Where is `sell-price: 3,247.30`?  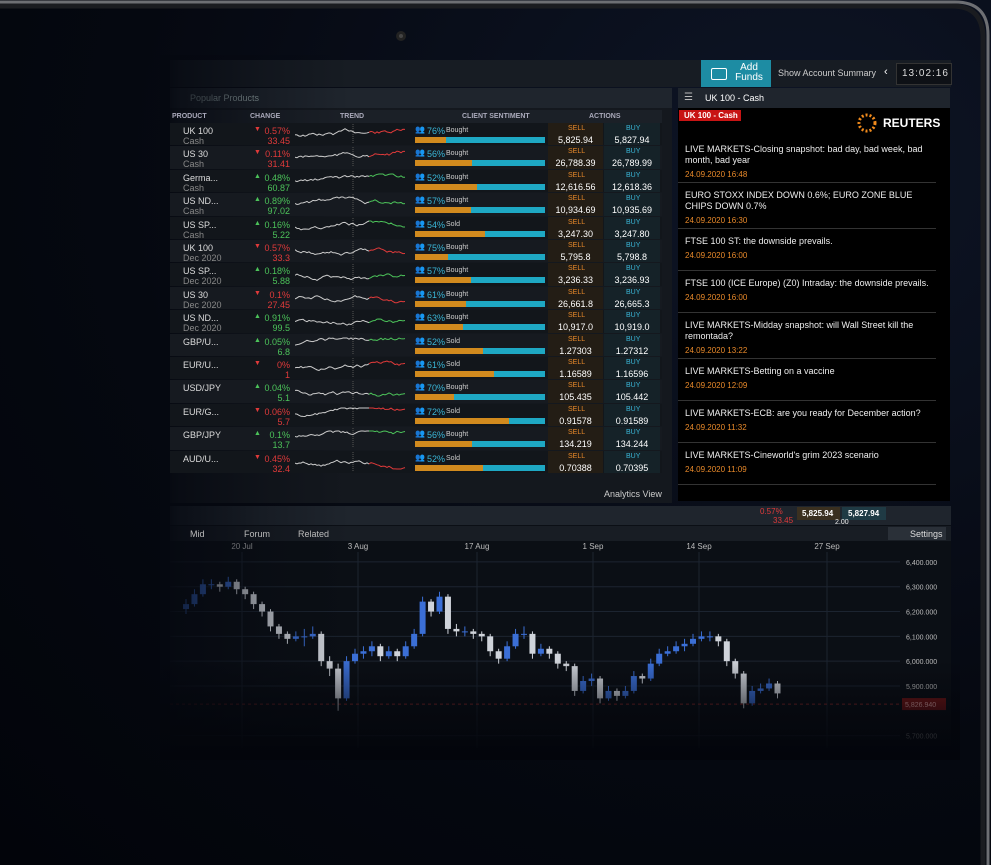 sell-price: 3,247.30 is located at coordinates (575, 233).